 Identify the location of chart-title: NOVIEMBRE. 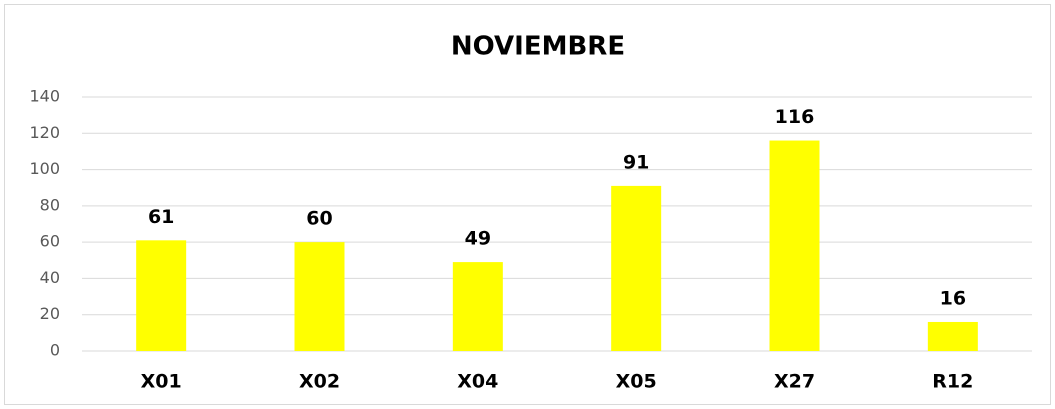
(538, 47).